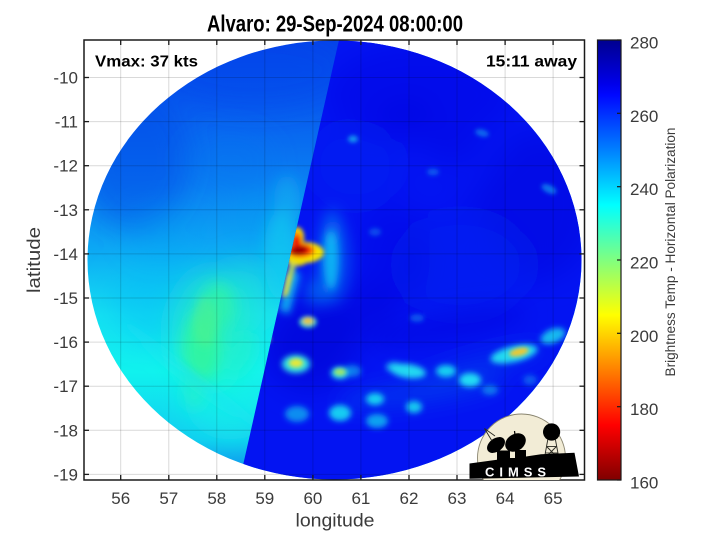 This screenshot has width=720, height=540. Describe the element at coordinates (34, 260) in the screenshot. I see `svg-text: latitude` at that location.